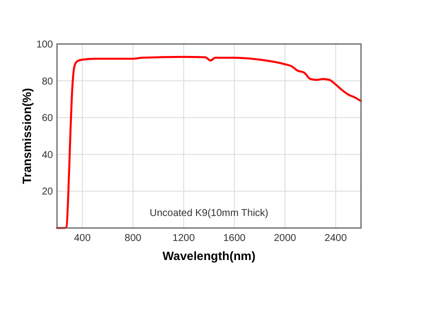 This screenshot has height=324, width=424. I want to click on y-tick-label: 60, so click(48, 118).